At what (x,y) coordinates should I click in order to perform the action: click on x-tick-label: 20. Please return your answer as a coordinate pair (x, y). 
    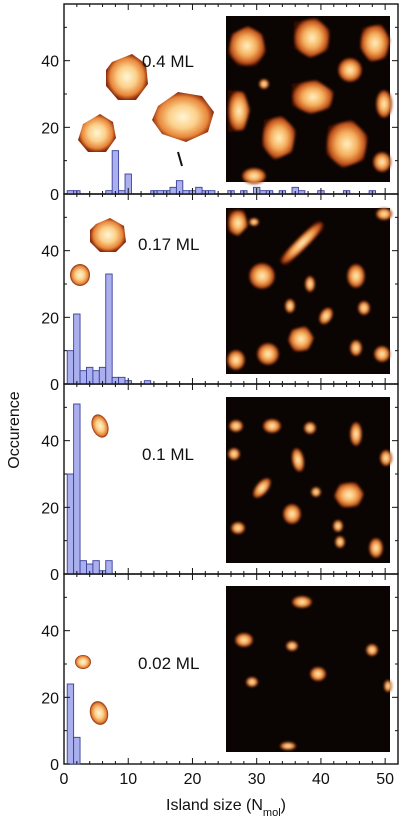
    Looking at the image, I should click on (193, 779).